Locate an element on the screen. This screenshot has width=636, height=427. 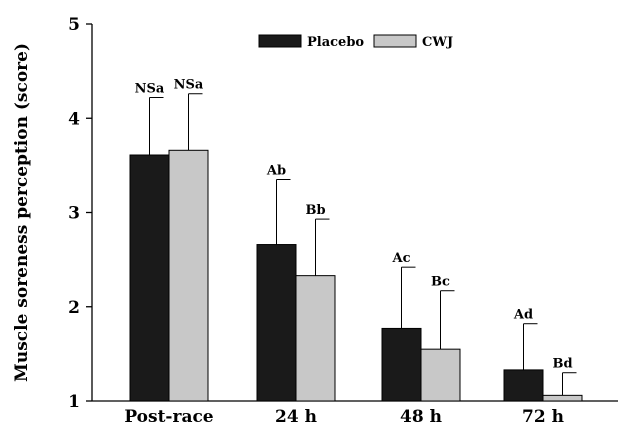
legend-label: CWJ is located at coordinates (437, 42).